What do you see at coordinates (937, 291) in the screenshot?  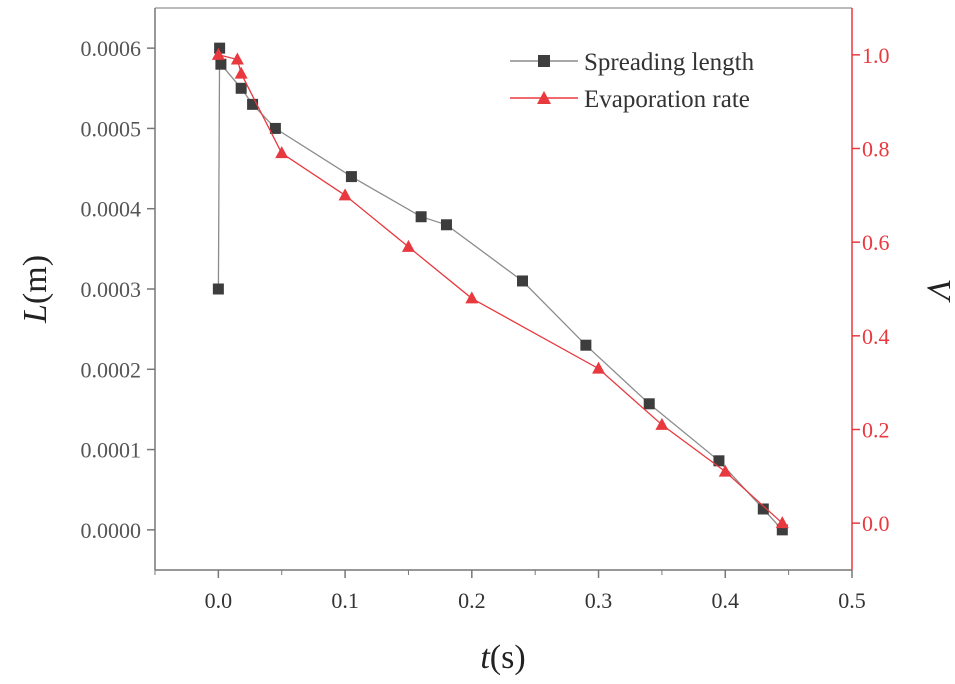 I see `y-right-axis-title: V` at bounding box center [937, 291].